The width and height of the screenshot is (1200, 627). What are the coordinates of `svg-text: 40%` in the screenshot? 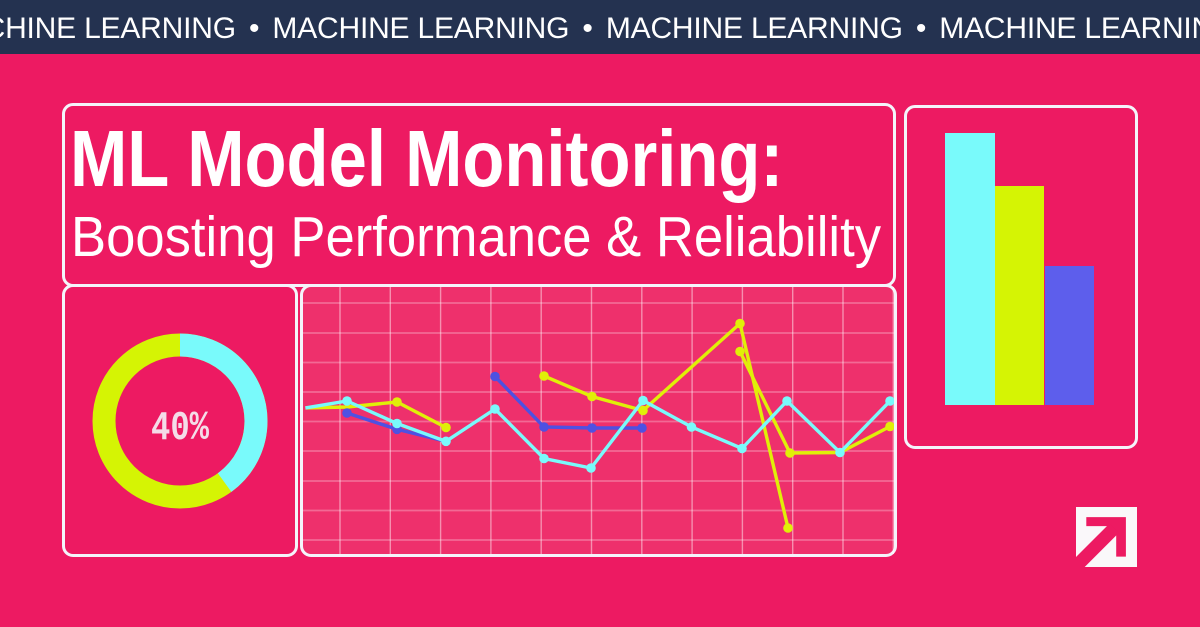 It's located at (180, 429).